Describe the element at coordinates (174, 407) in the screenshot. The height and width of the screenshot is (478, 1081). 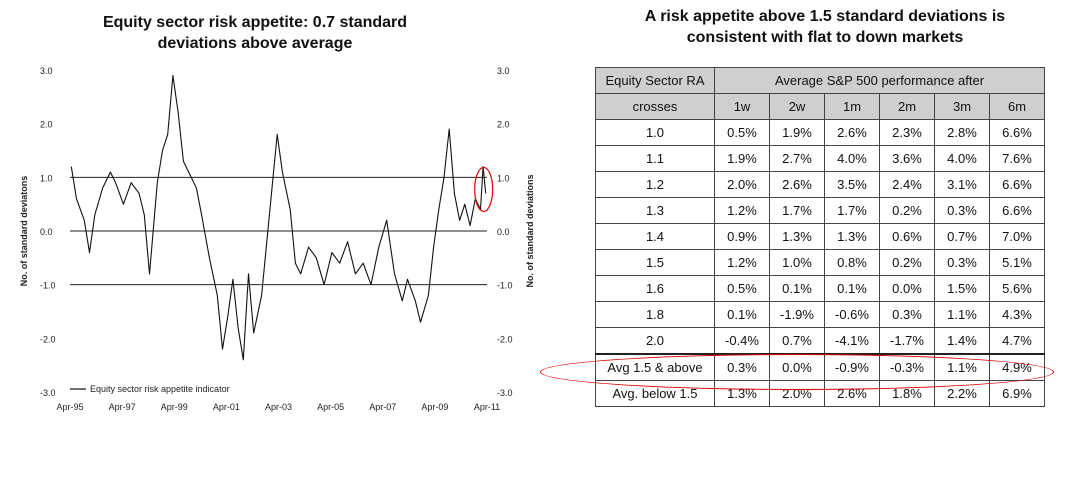
I see `x-tick-label: Apr-99` at that location.